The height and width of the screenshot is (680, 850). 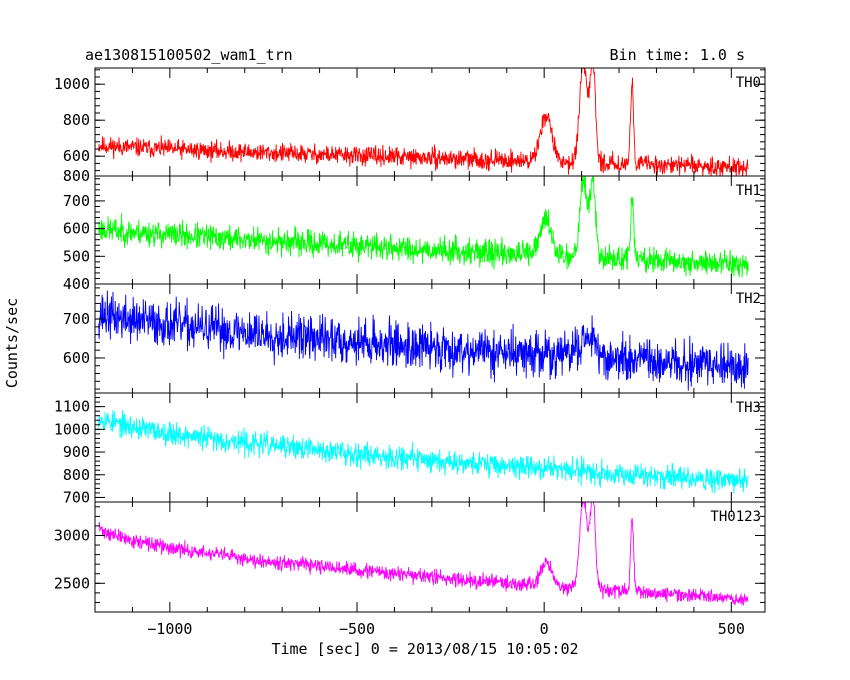 What do you see at coordinates (748, 191) in the screenshot?
I see `panel-label-th1: TH1` at bounding box center [748, 191].